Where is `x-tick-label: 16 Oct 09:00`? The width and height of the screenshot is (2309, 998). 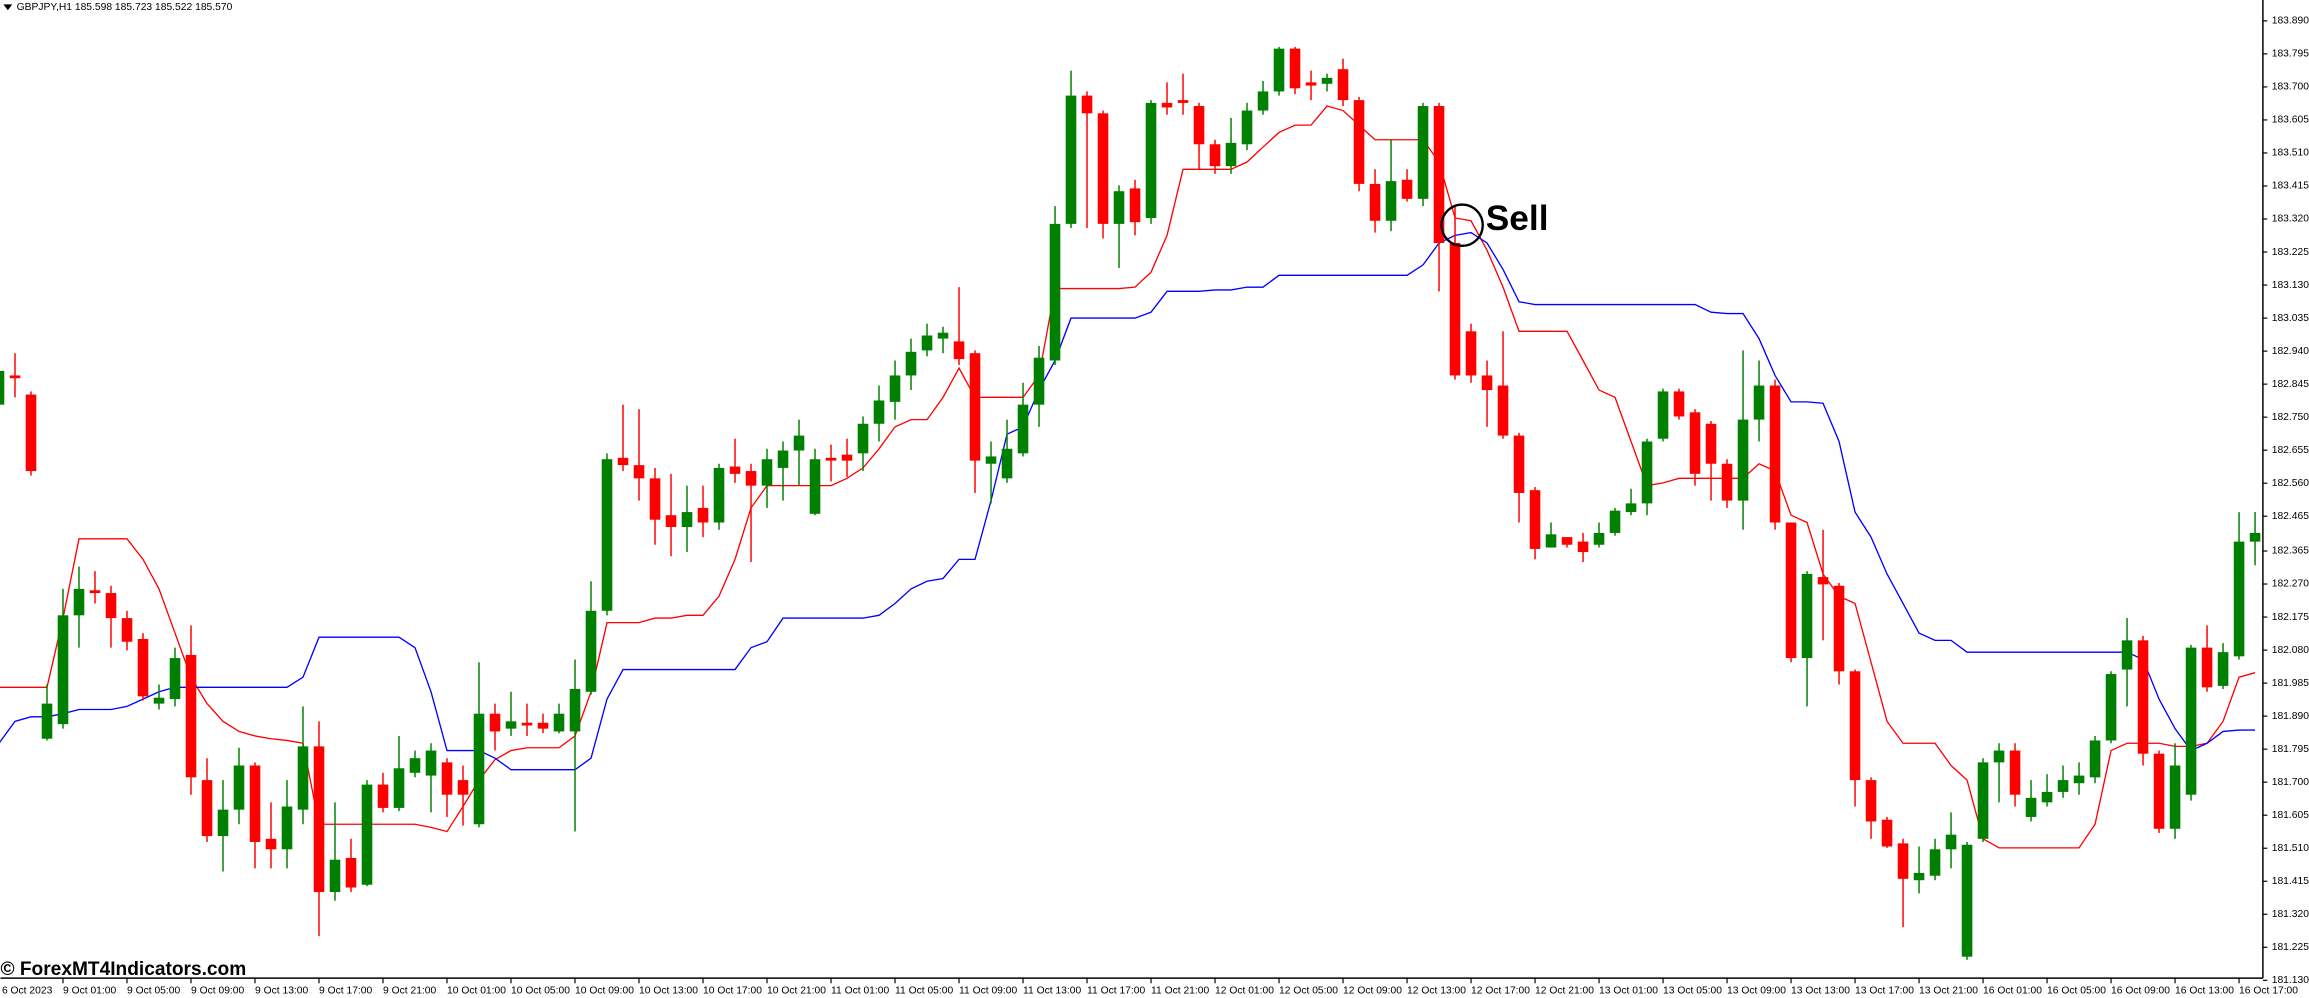 x-tick-label: 16 Oct 09:00 is located at coordinates (2140, 990).